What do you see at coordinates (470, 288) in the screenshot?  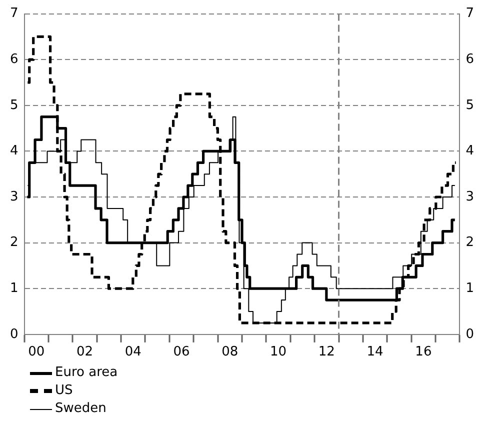 I see `y2-tick-label: 1` at bounding box center [470, 288].